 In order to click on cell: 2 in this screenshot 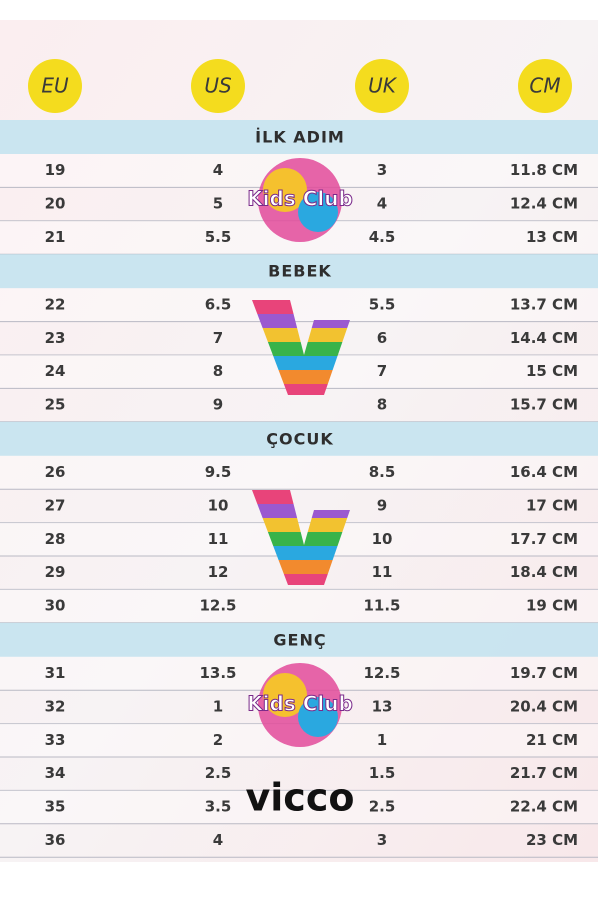, I will do `click(218, 740)`.